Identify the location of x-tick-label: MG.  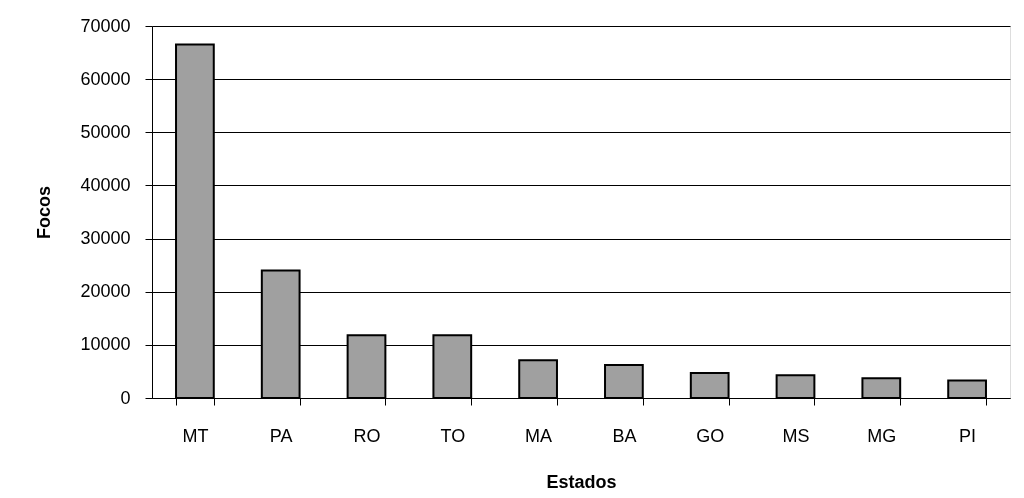
(882, 435).